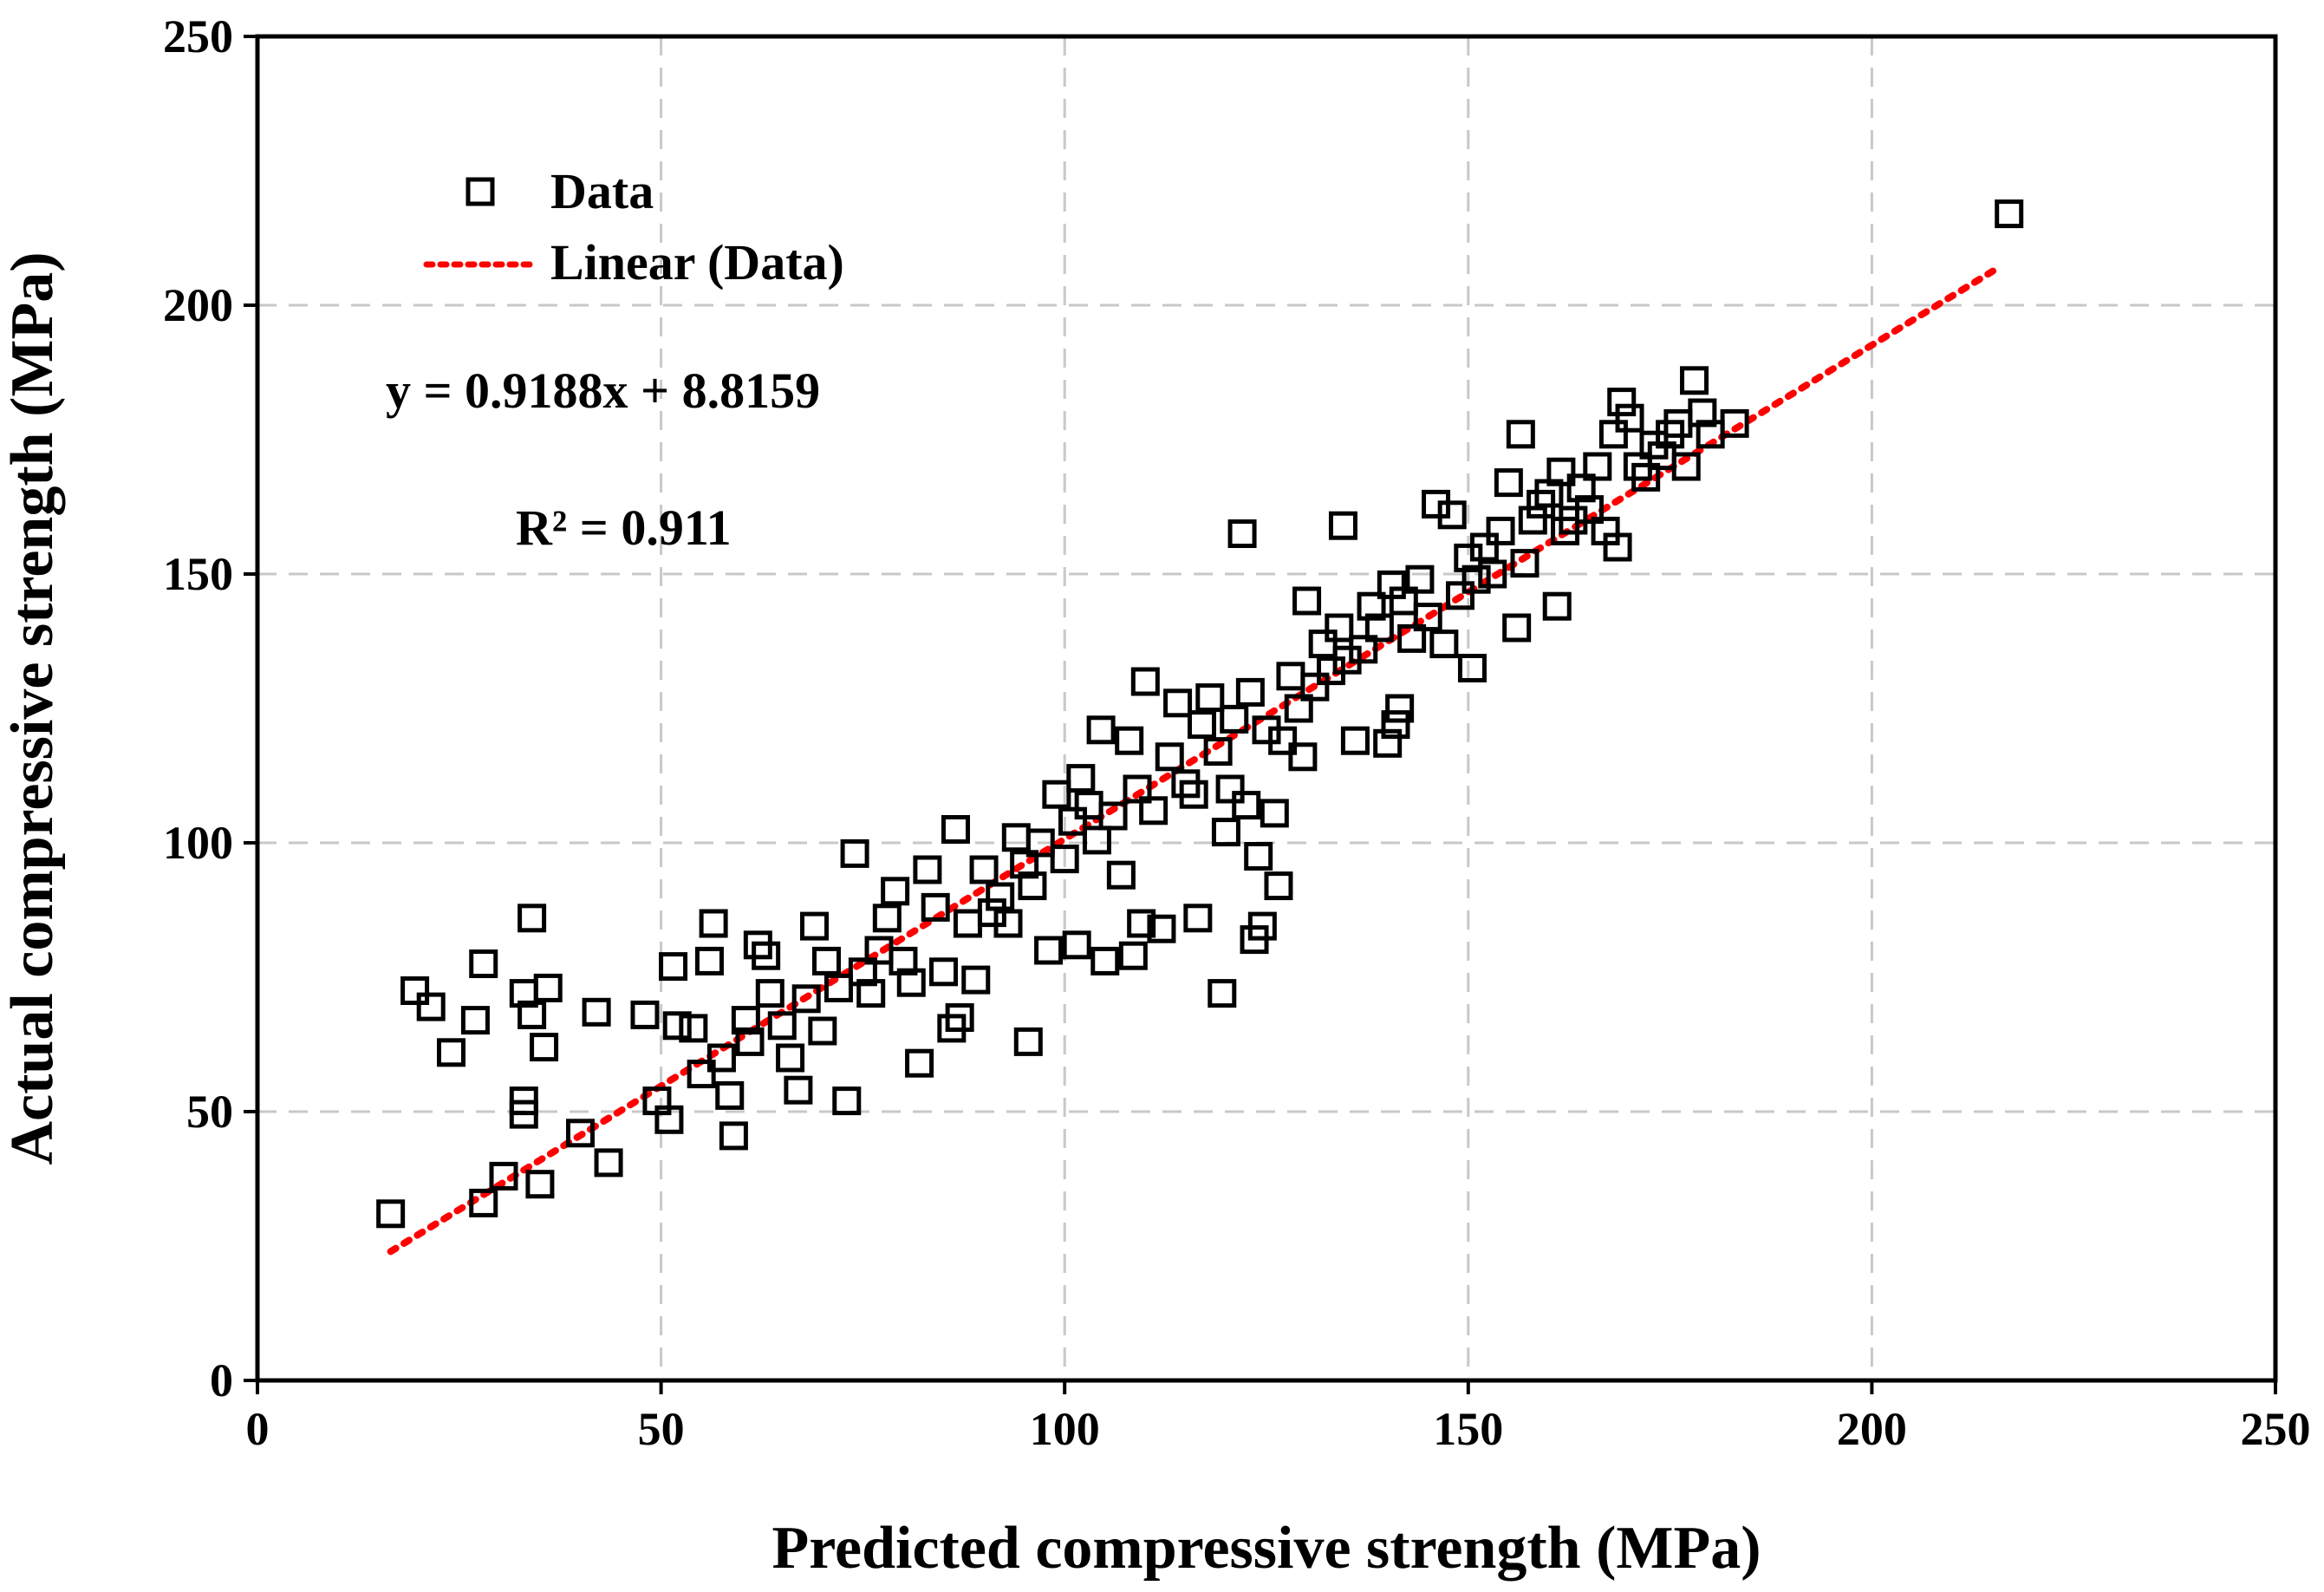 This screenshot has width=2324, height=1592. I want to click on legend-label-data: Data, so click(602, 191).